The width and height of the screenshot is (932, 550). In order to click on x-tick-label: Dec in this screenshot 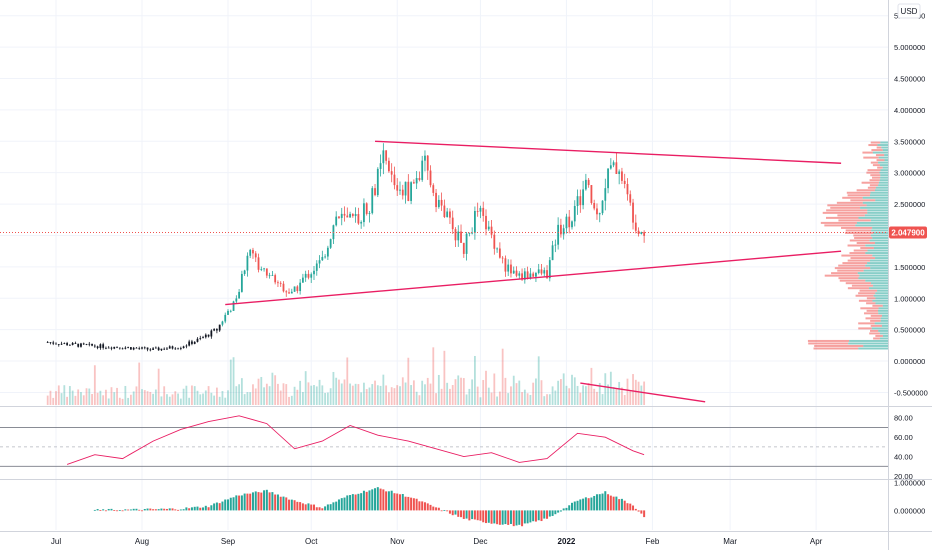, I will do `click(480, 541)`.